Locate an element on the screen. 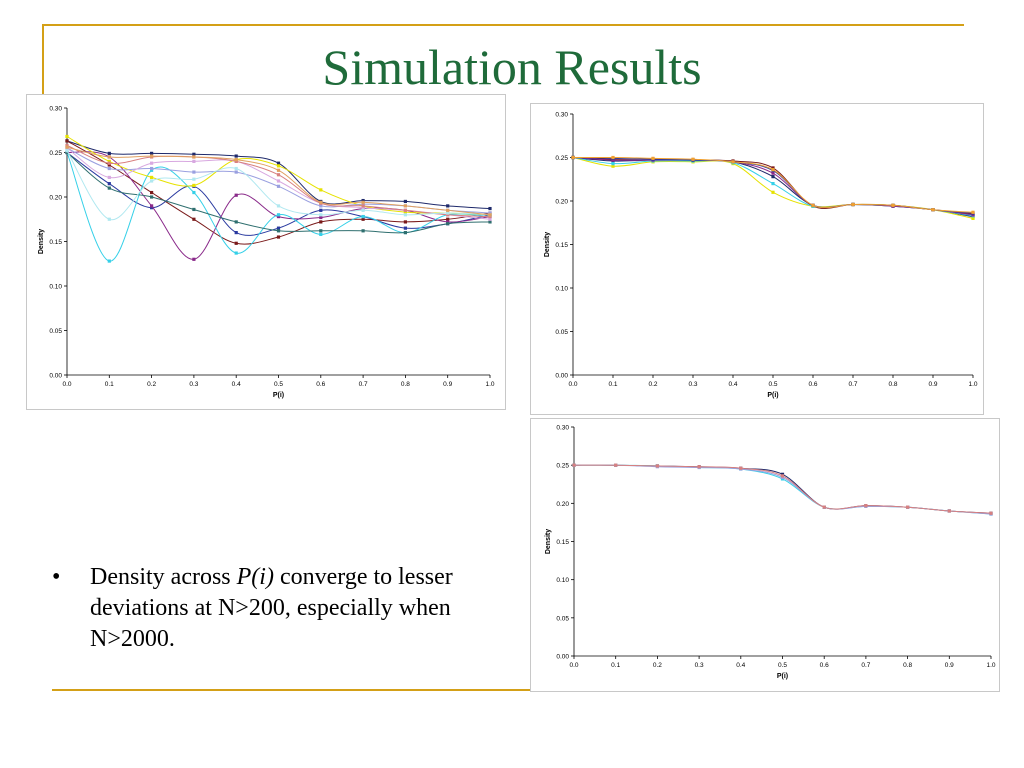 The width and height of the screenshot is (1024, 768). y-tick-label: 0.00 is located at coordinates (562, 657).